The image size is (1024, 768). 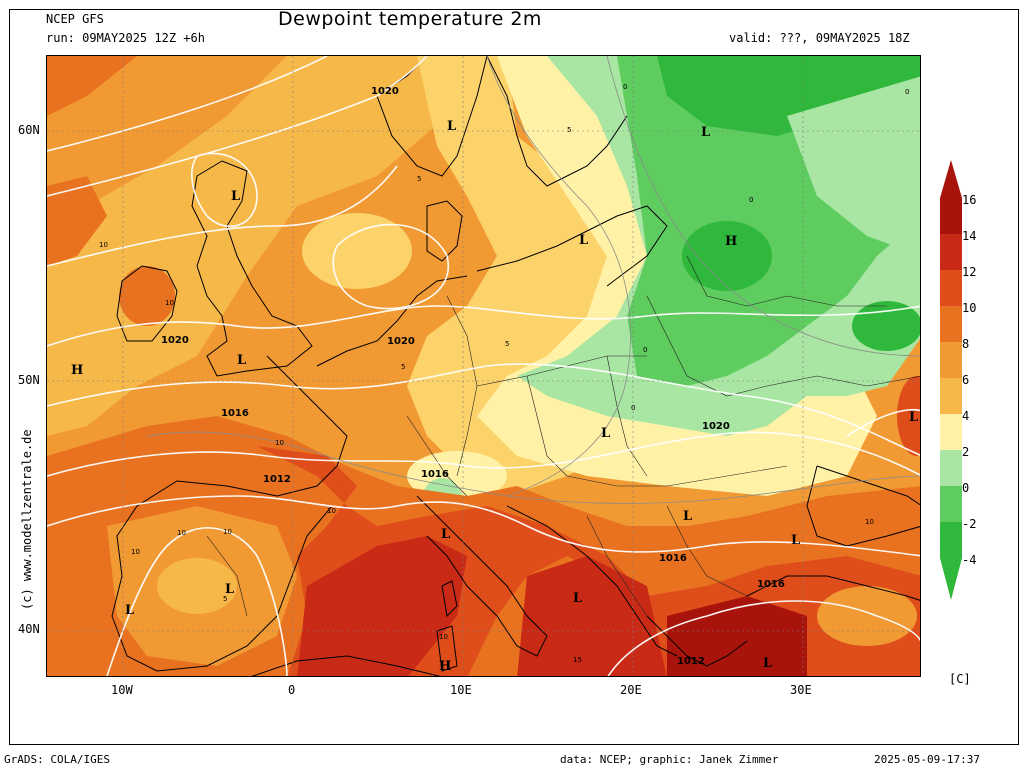 I want to click on footer-data-credit: data: NCEP; graphic: Janek Zimmer, so click(x=669, y=759).